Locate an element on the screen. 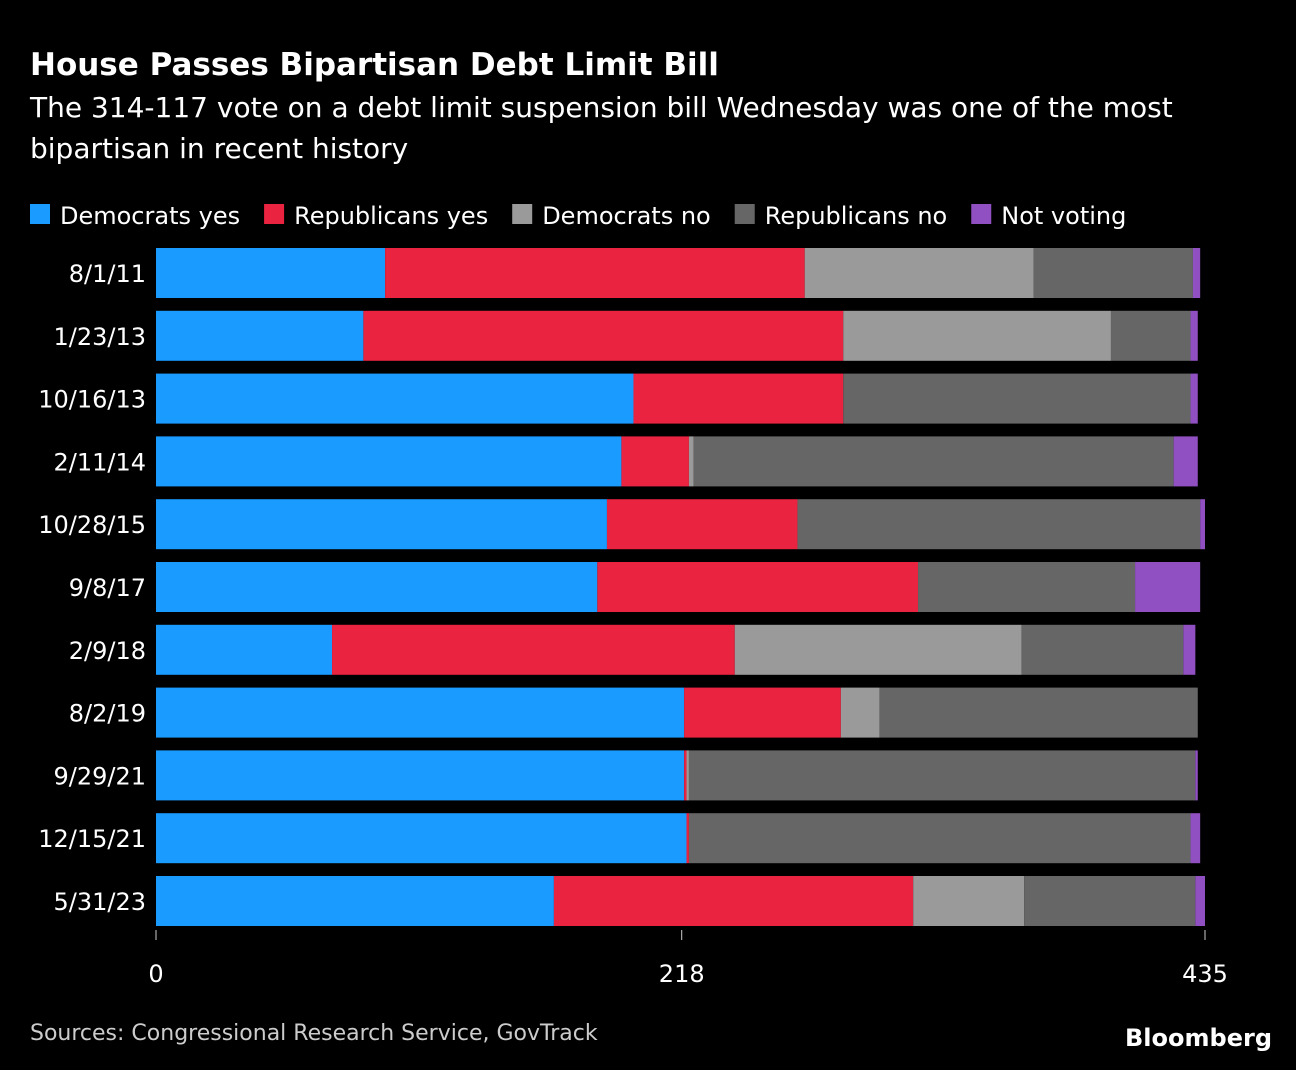  x-tick-label: 0 is located at coordinates (155, 974).